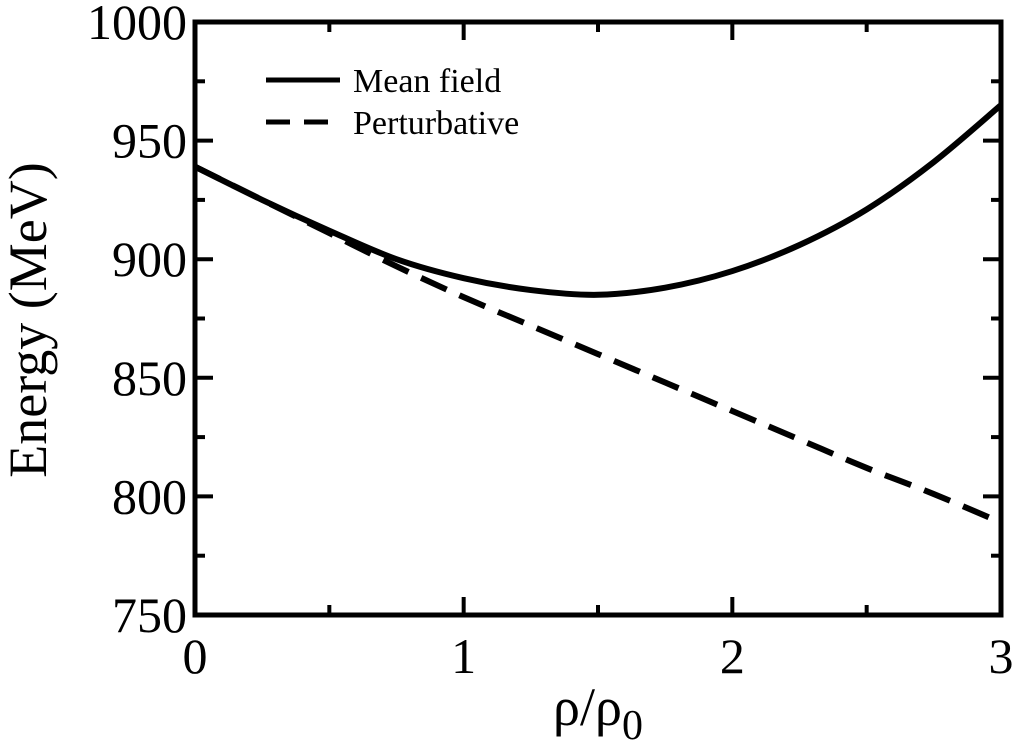 Image resolution: width=1017 pixels, height=749 pixels. I want to click on x-axis-label-subscript: 0, so click(632, 726).